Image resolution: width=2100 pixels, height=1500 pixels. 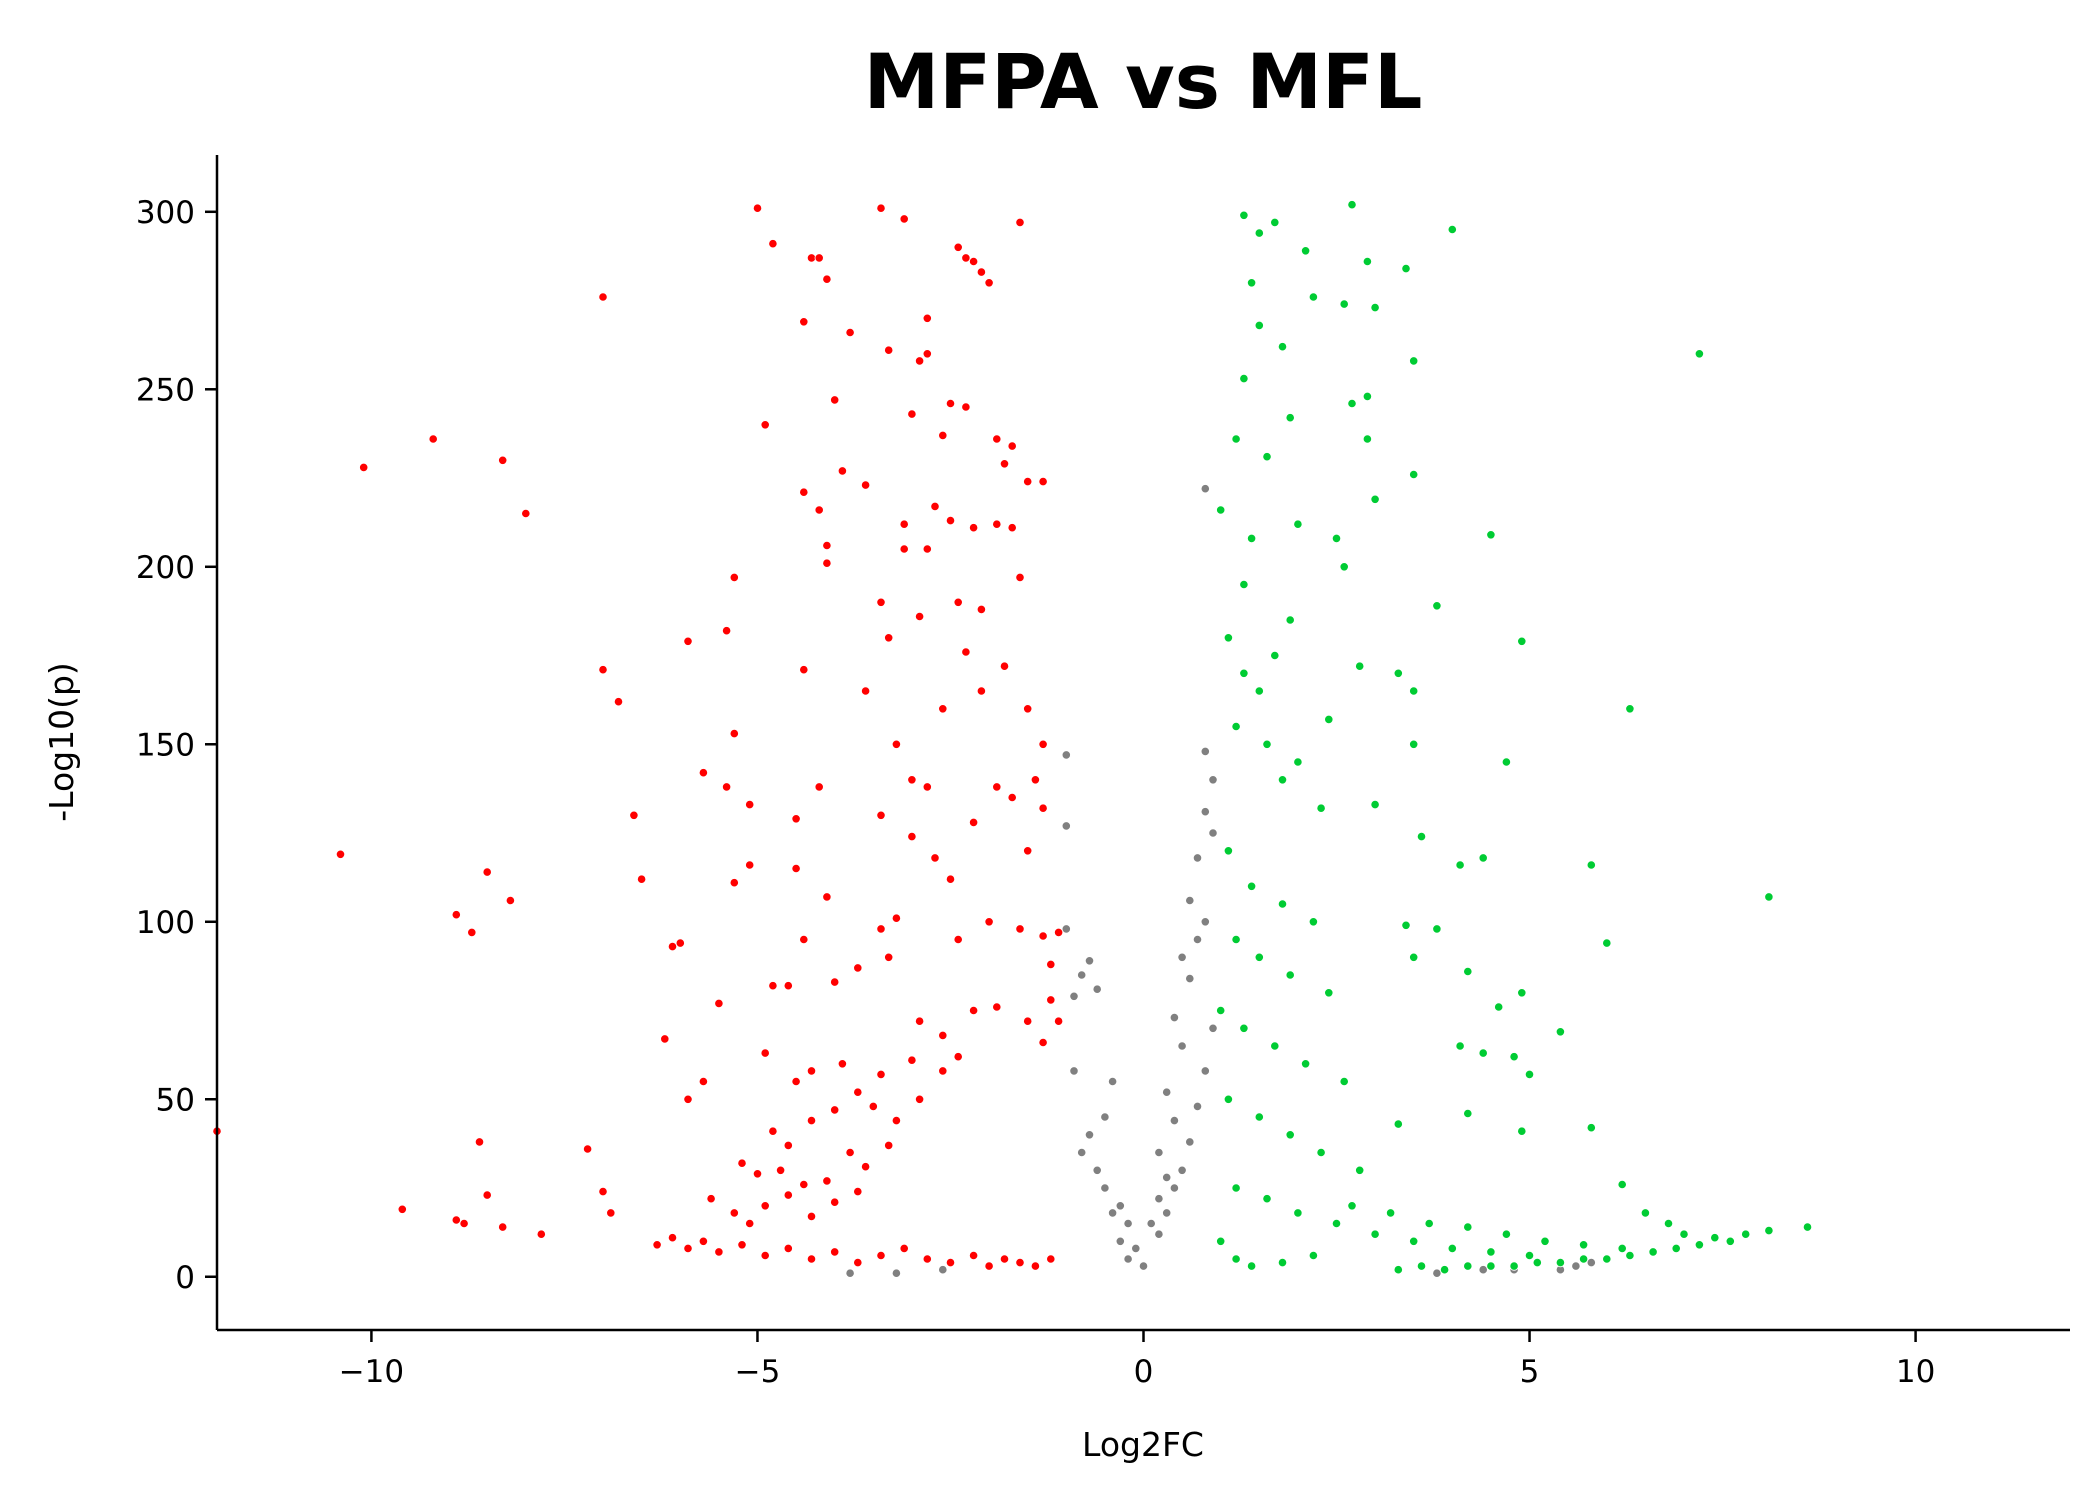 I want to click on y-tick-label-1: 50, so click(x=175, y=1100).